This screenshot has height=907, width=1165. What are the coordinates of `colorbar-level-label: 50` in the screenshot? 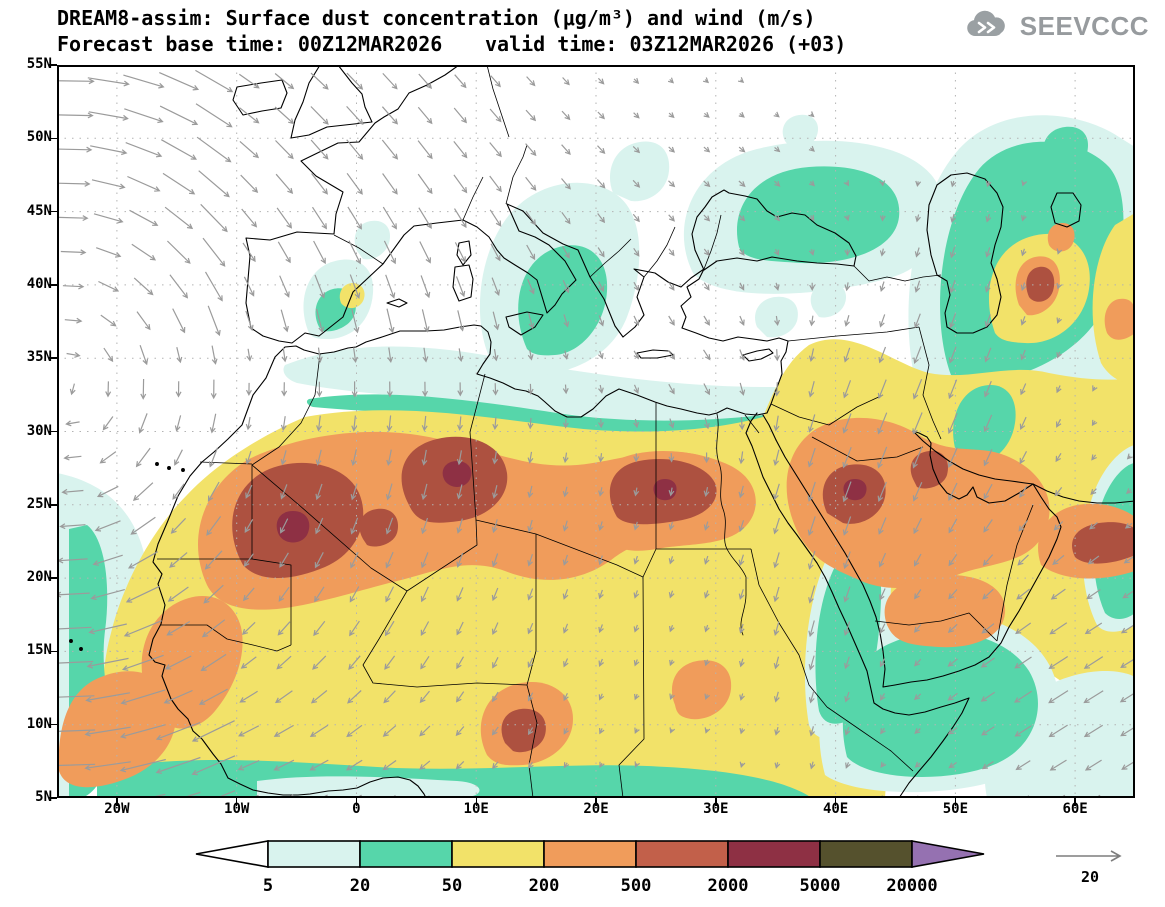 It's located at (452, 886).